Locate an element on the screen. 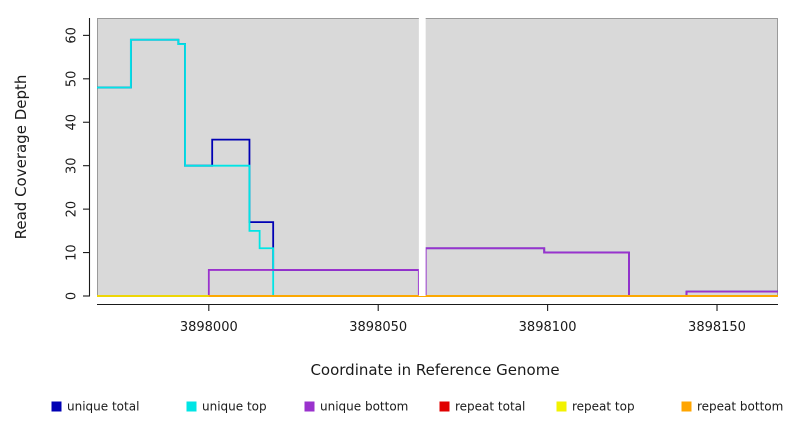  y-tick-label: 40 is located at coordinates (72, 122).